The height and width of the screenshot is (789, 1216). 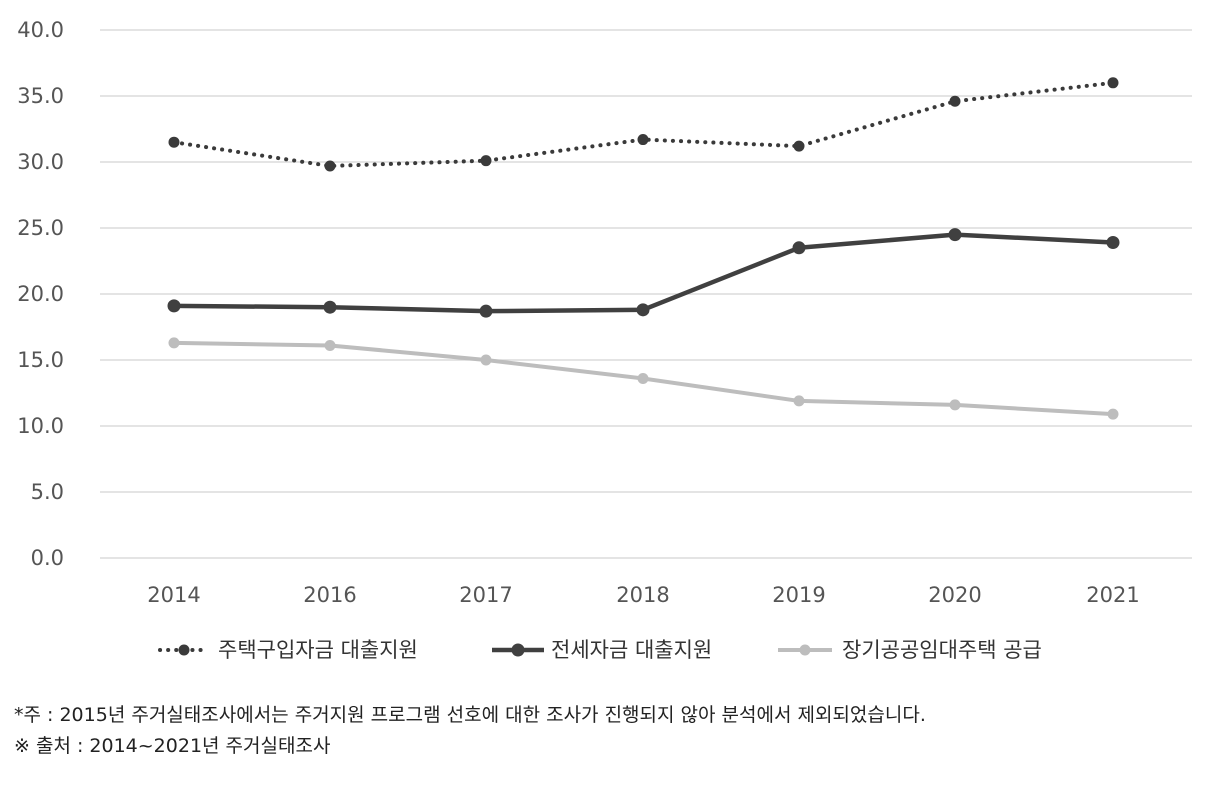 What do you see at coordinates (40, 162) in the screenshot?
I see `y-tick-label: 30.0` at bounding box center [40, 162].